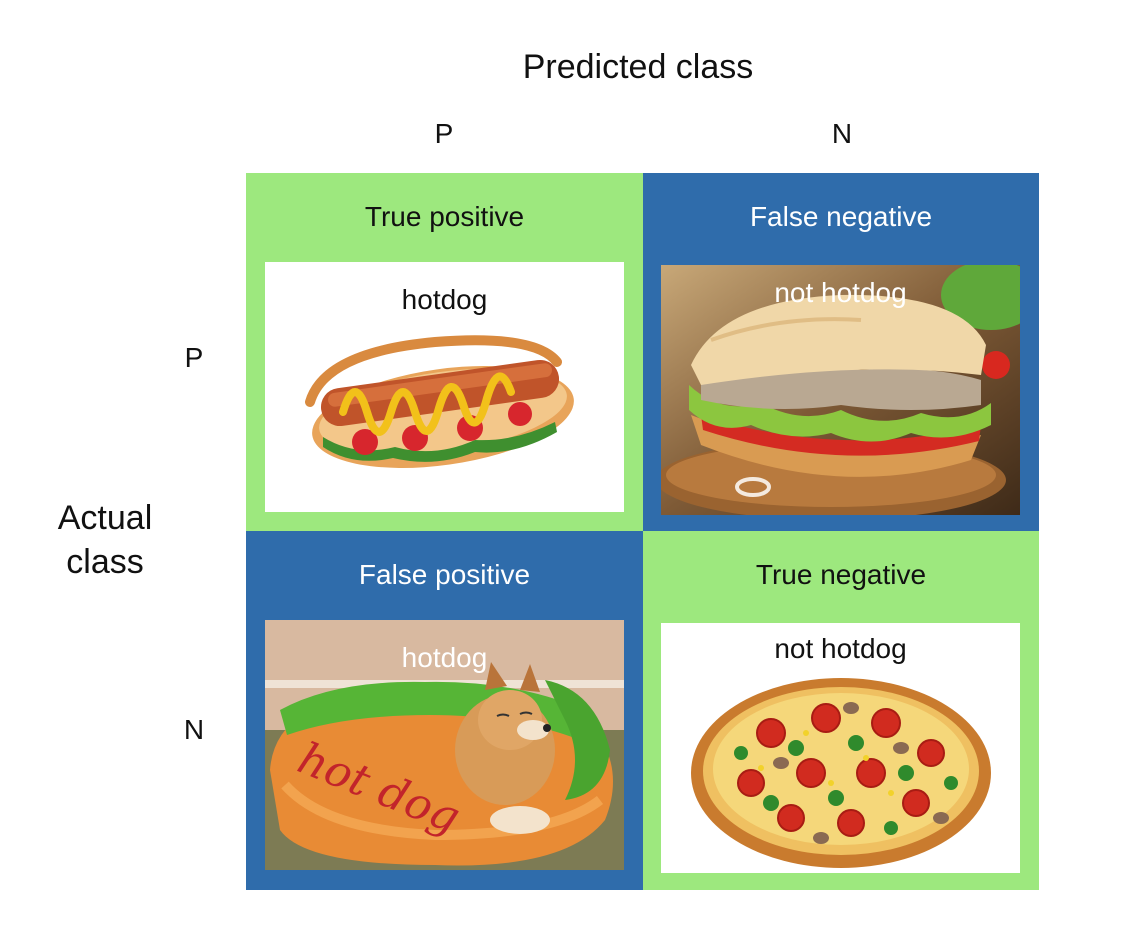 The width and height of the screenshot is (1132, 944). Describe the element at coordinates (841, 216) in the screenshot. I see `false-negative-label: False negative` at that location.